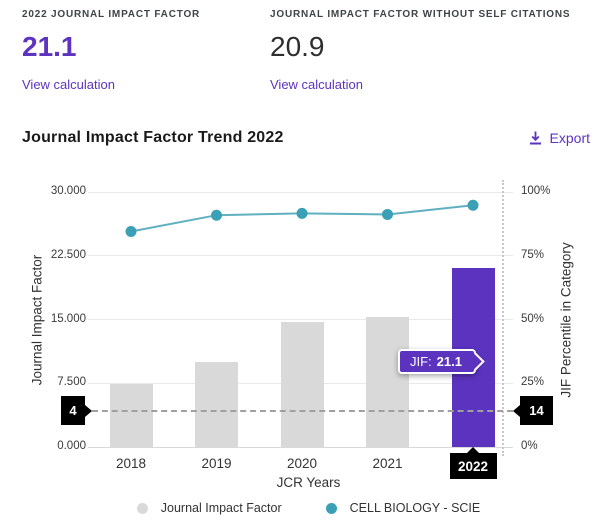 The height and width of the screenshot is (530, 600). What do you see at coordinates (415, 508) in the screenshot?
I see `legend-label-category: CELL BIOLOGY - SCIE` at bounding box center [415, 508].